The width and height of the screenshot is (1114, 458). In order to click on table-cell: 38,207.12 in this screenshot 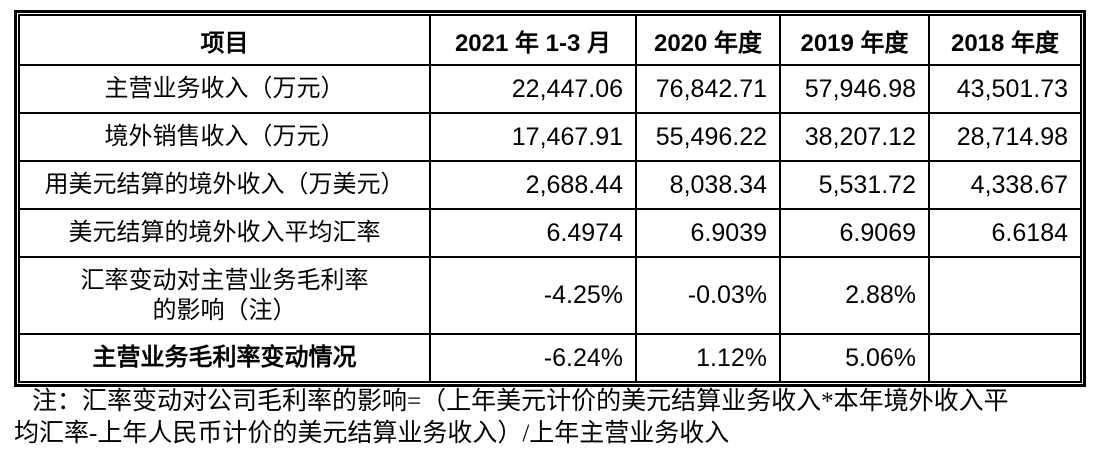, I will do `click(854, 137)`.